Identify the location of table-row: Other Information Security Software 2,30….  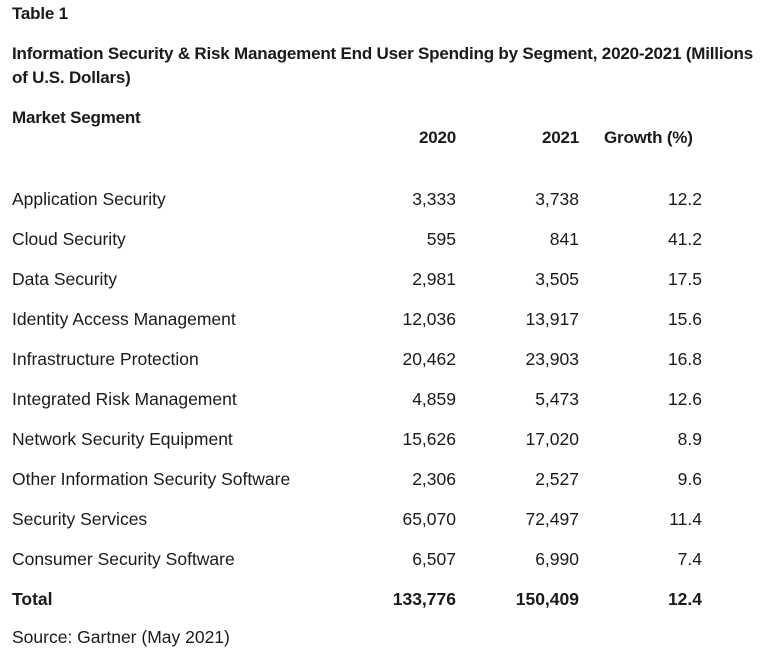
(390, 488).